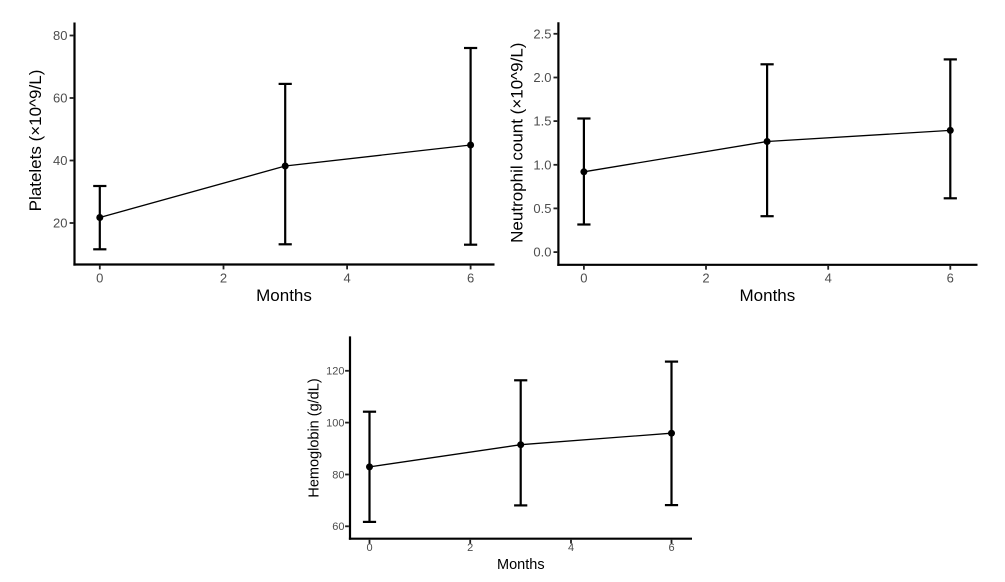 This screenshot has height=582, width=1005. Describe the element at coordinates (335, 424) in the screenshot. I see `svg-text: 100` at that location.